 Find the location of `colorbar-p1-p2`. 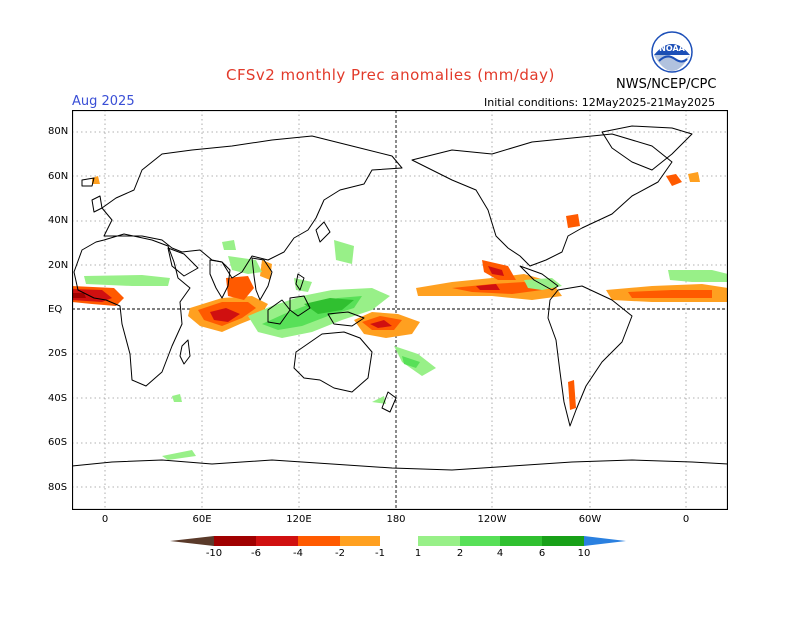

colorbar-p1-p2 is located at coordinates (439, 541).